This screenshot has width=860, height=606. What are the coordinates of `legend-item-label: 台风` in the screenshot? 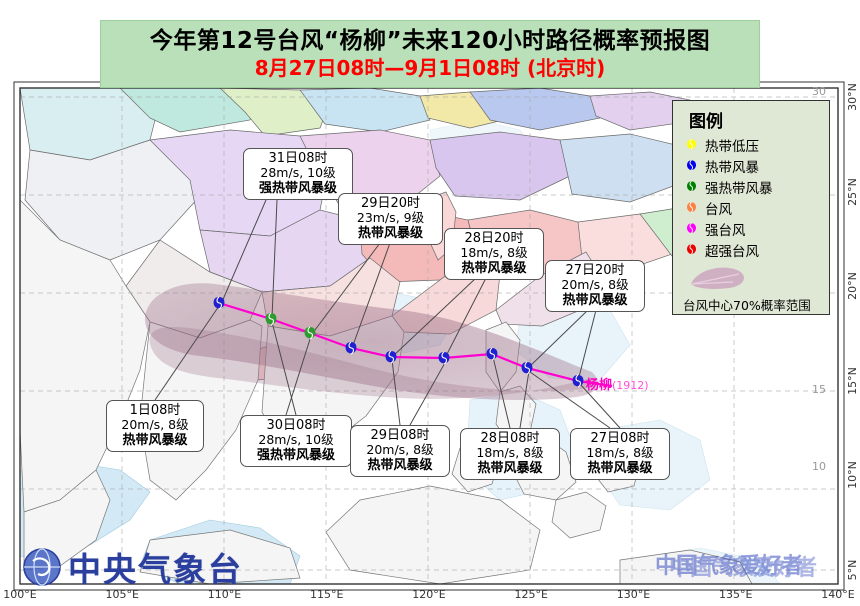 It's located at (718, 209).